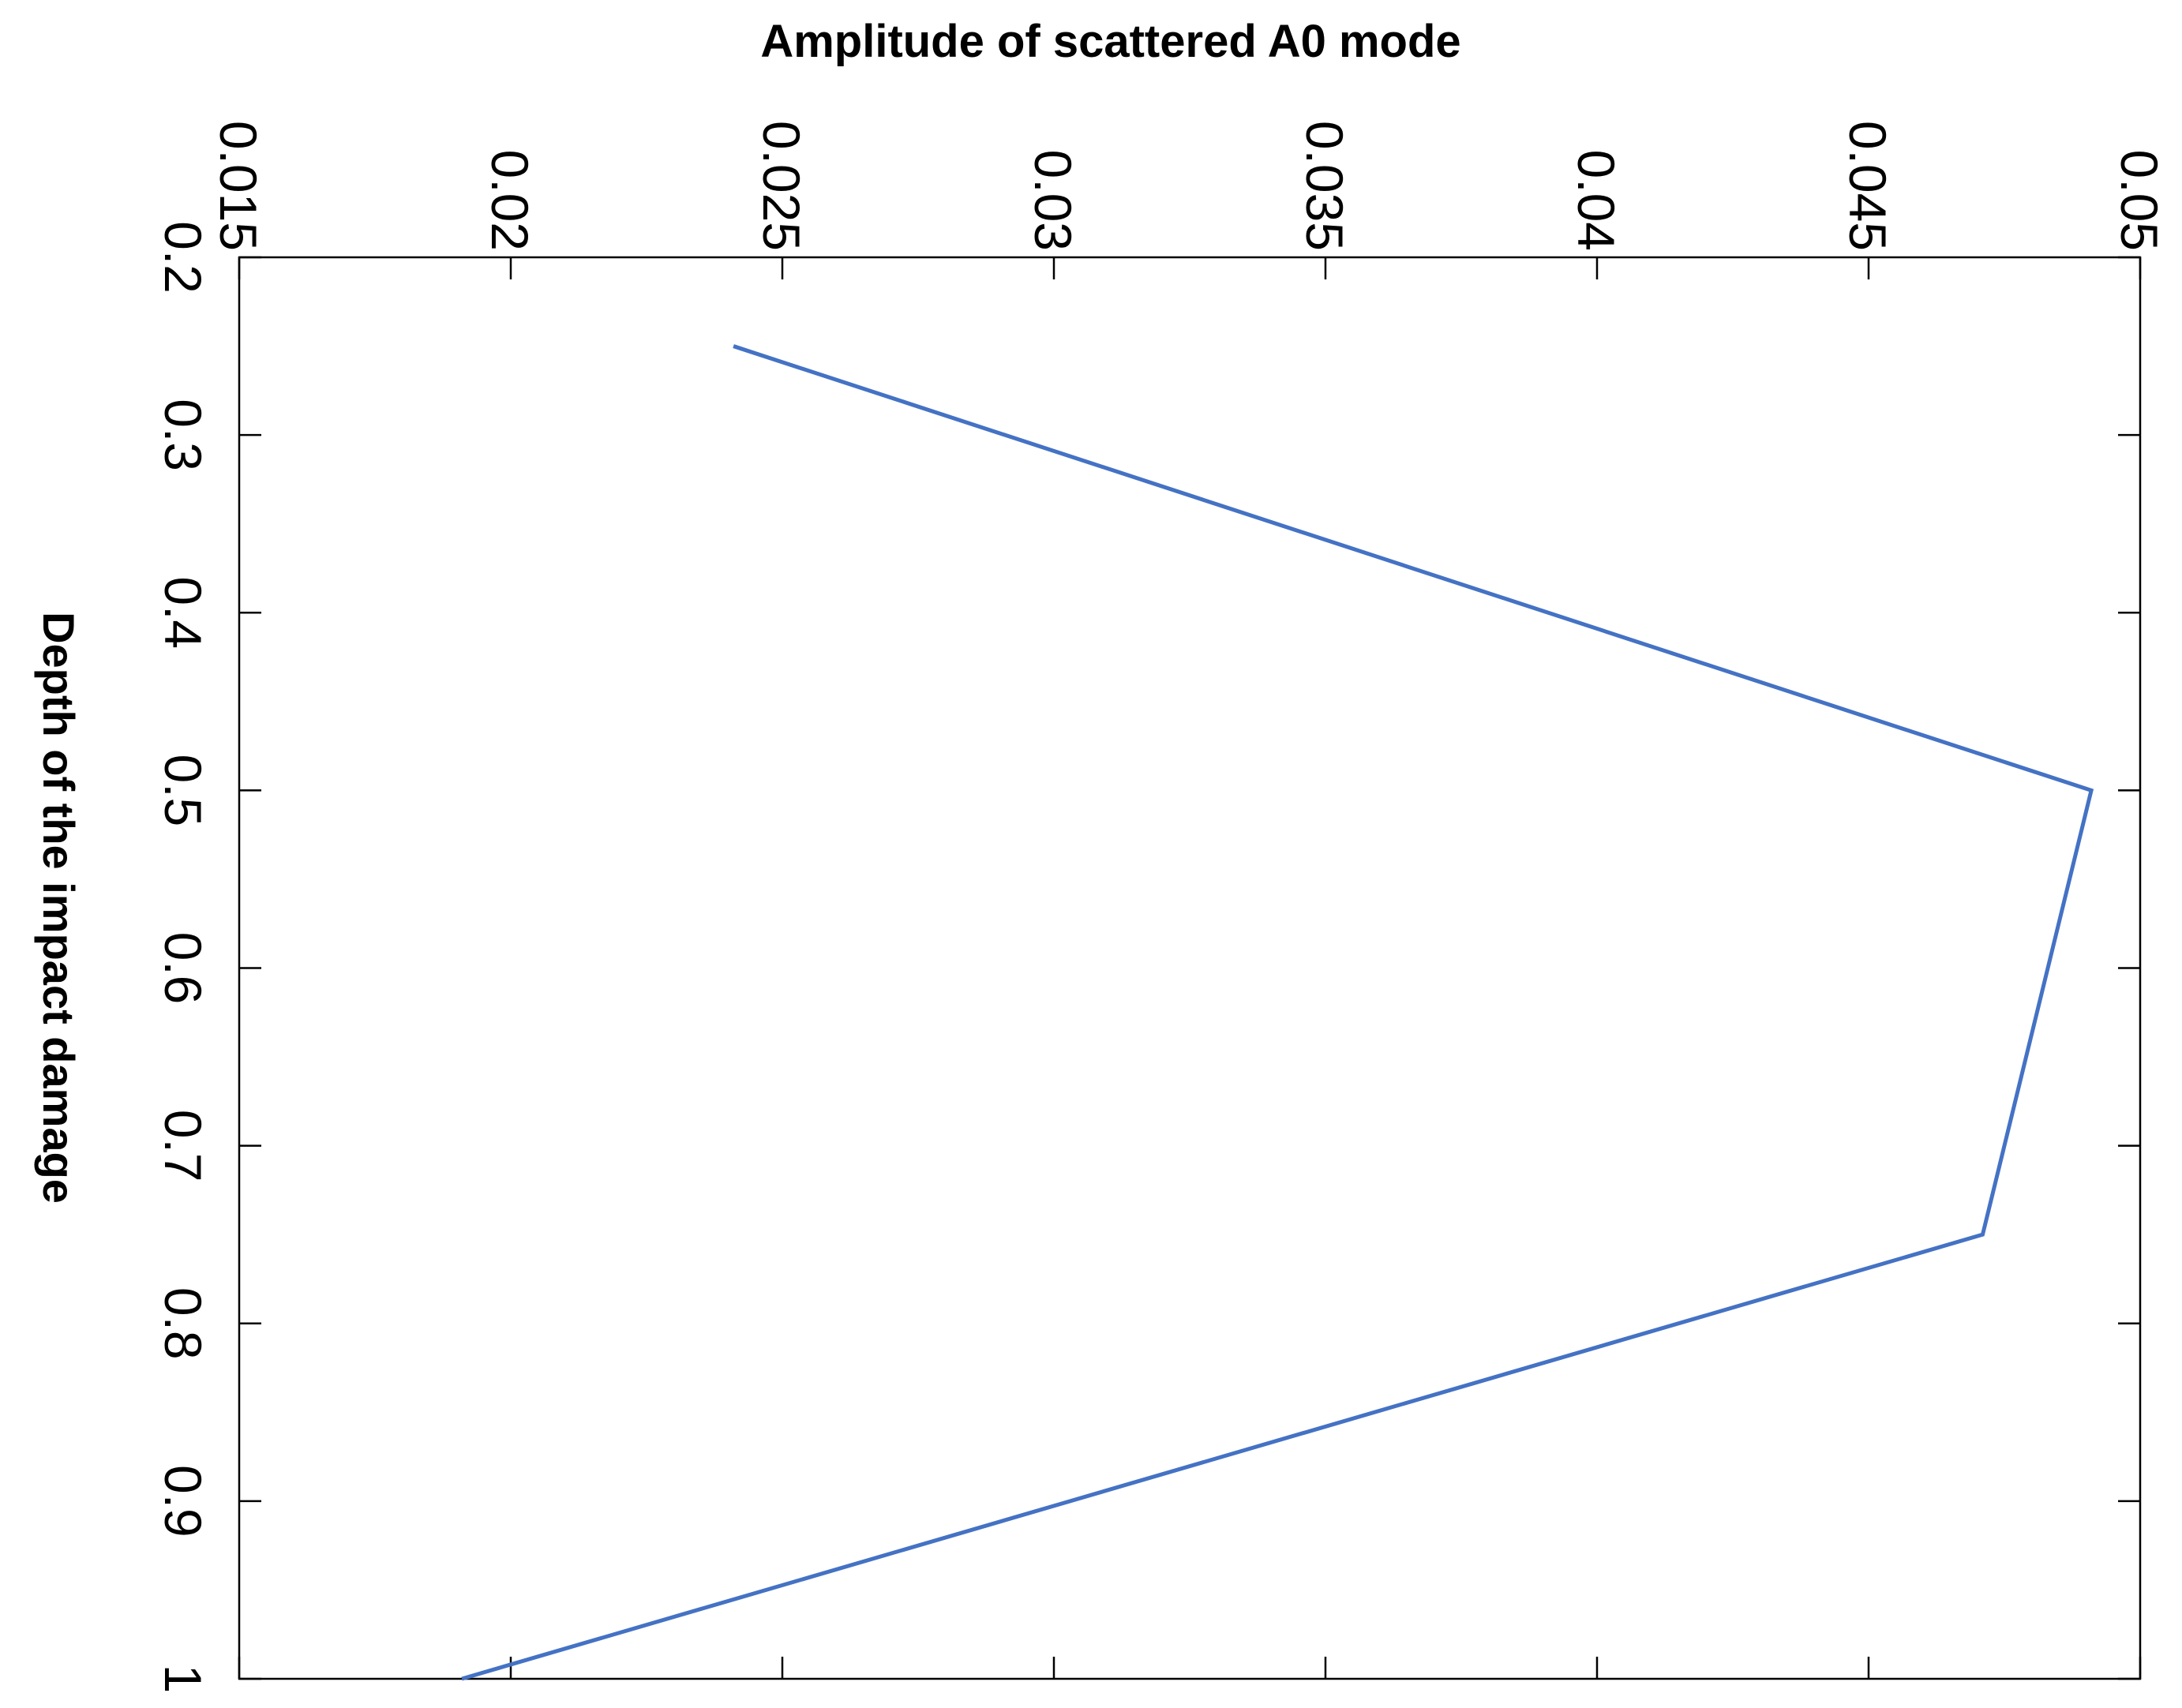 The image size is (2182, 1708). What do you see at coordinates (59, 908) in the screenshot?
I see `x-axis-label: Depth of the impact damage` at bounding box center [59, 908].